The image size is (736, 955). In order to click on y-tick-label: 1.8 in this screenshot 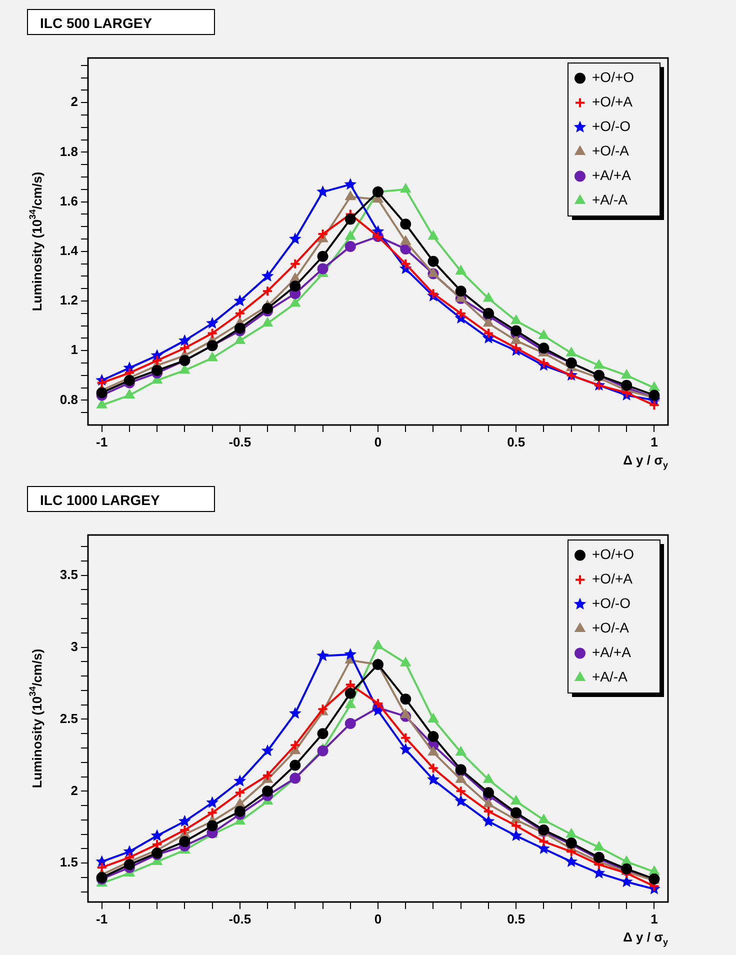, I will do `click(69, 151)`.